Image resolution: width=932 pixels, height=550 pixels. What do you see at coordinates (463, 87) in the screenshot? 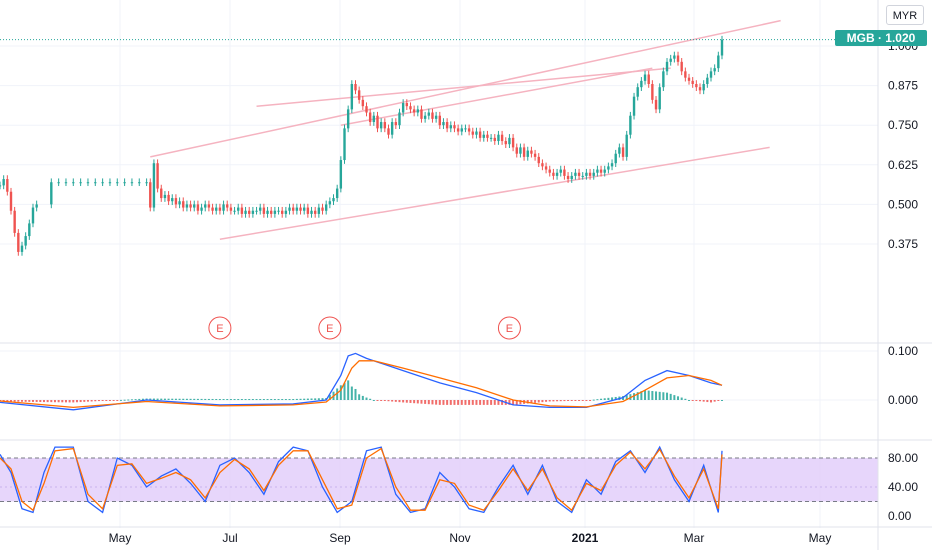
I see `channel-line` at bounding box center [463, 87].